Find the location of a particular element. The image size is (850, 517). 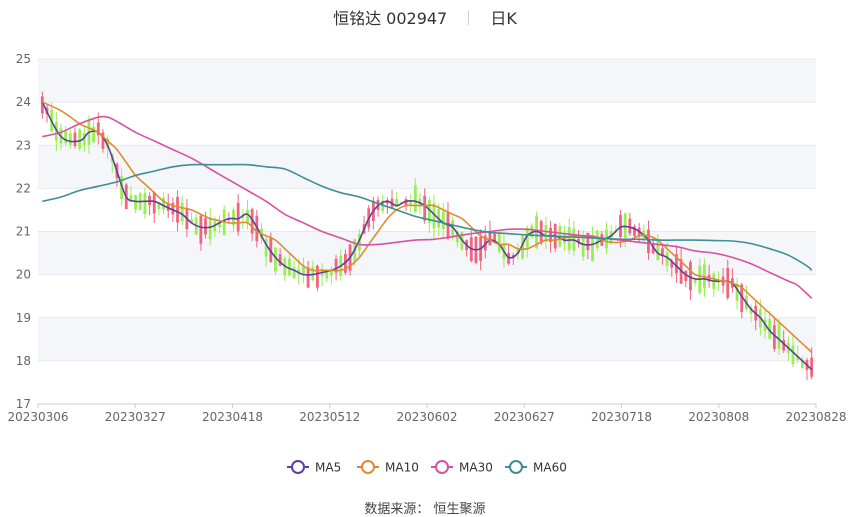

period-label: 日K is located at coordinates (503, 18).